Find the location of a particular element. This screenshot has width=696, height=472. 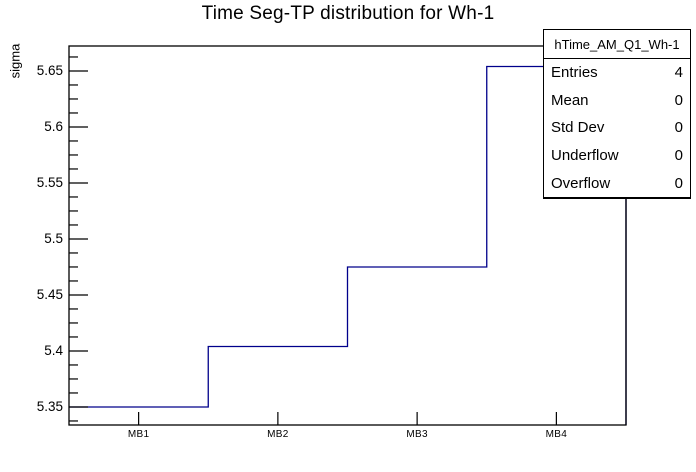

stats-row: Overflow 0 is located at coordinates (617, 183).